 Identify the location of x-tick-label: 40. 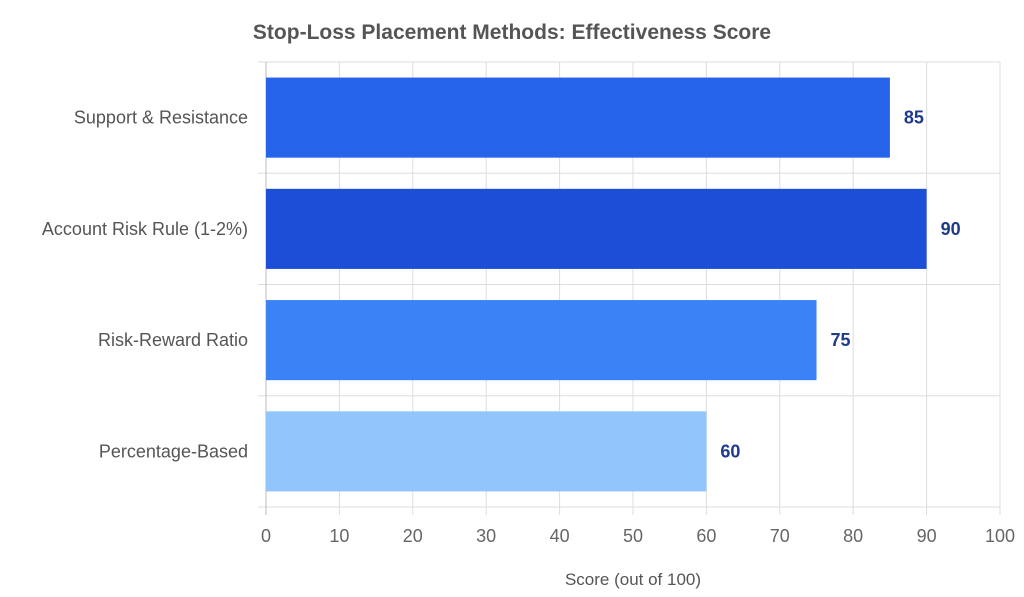
(560, 536).